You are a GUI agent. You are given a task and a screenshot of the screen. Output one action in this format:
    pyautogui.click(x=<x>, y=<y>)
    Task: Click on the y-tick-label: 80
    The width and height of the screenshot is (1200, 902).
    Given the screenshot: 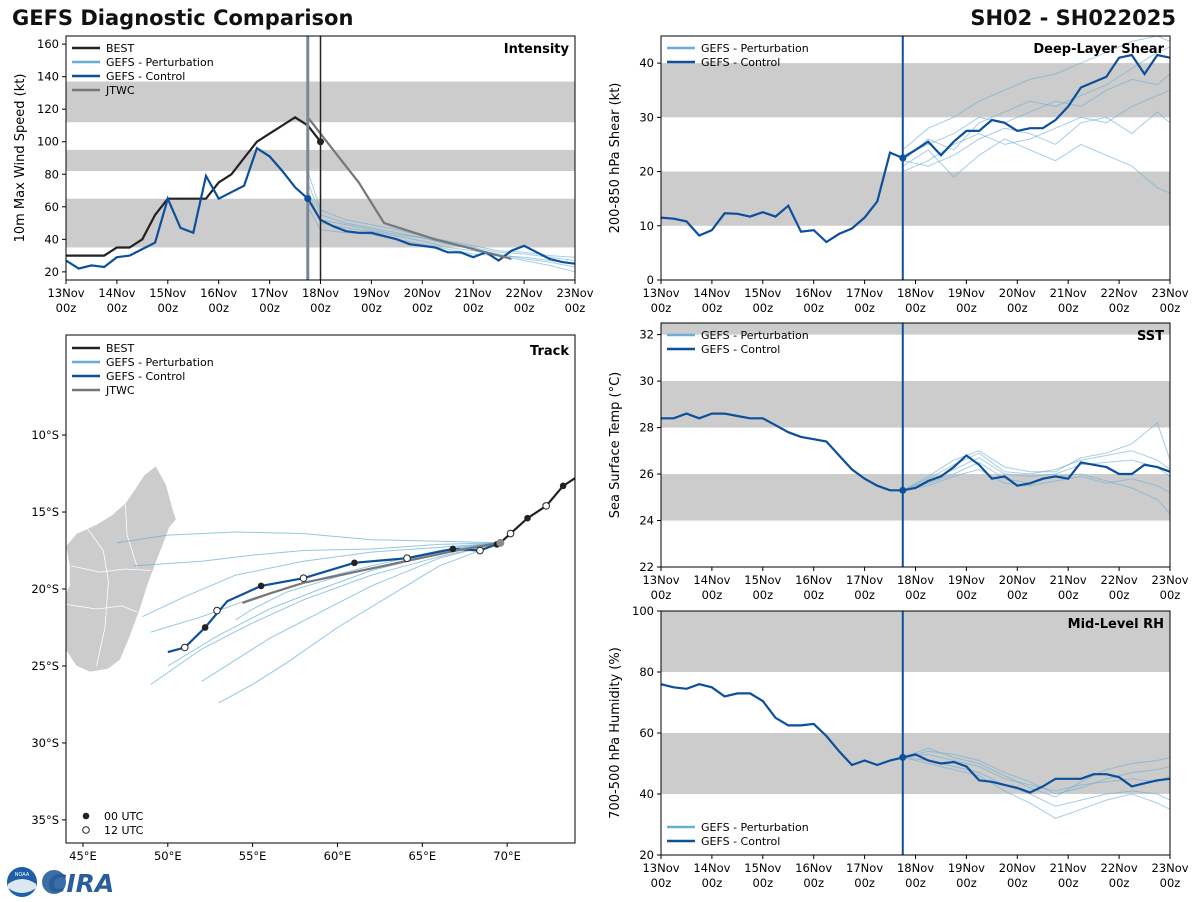 What is the action you would take?
    pyautogui.click(x=51, y=174)
    